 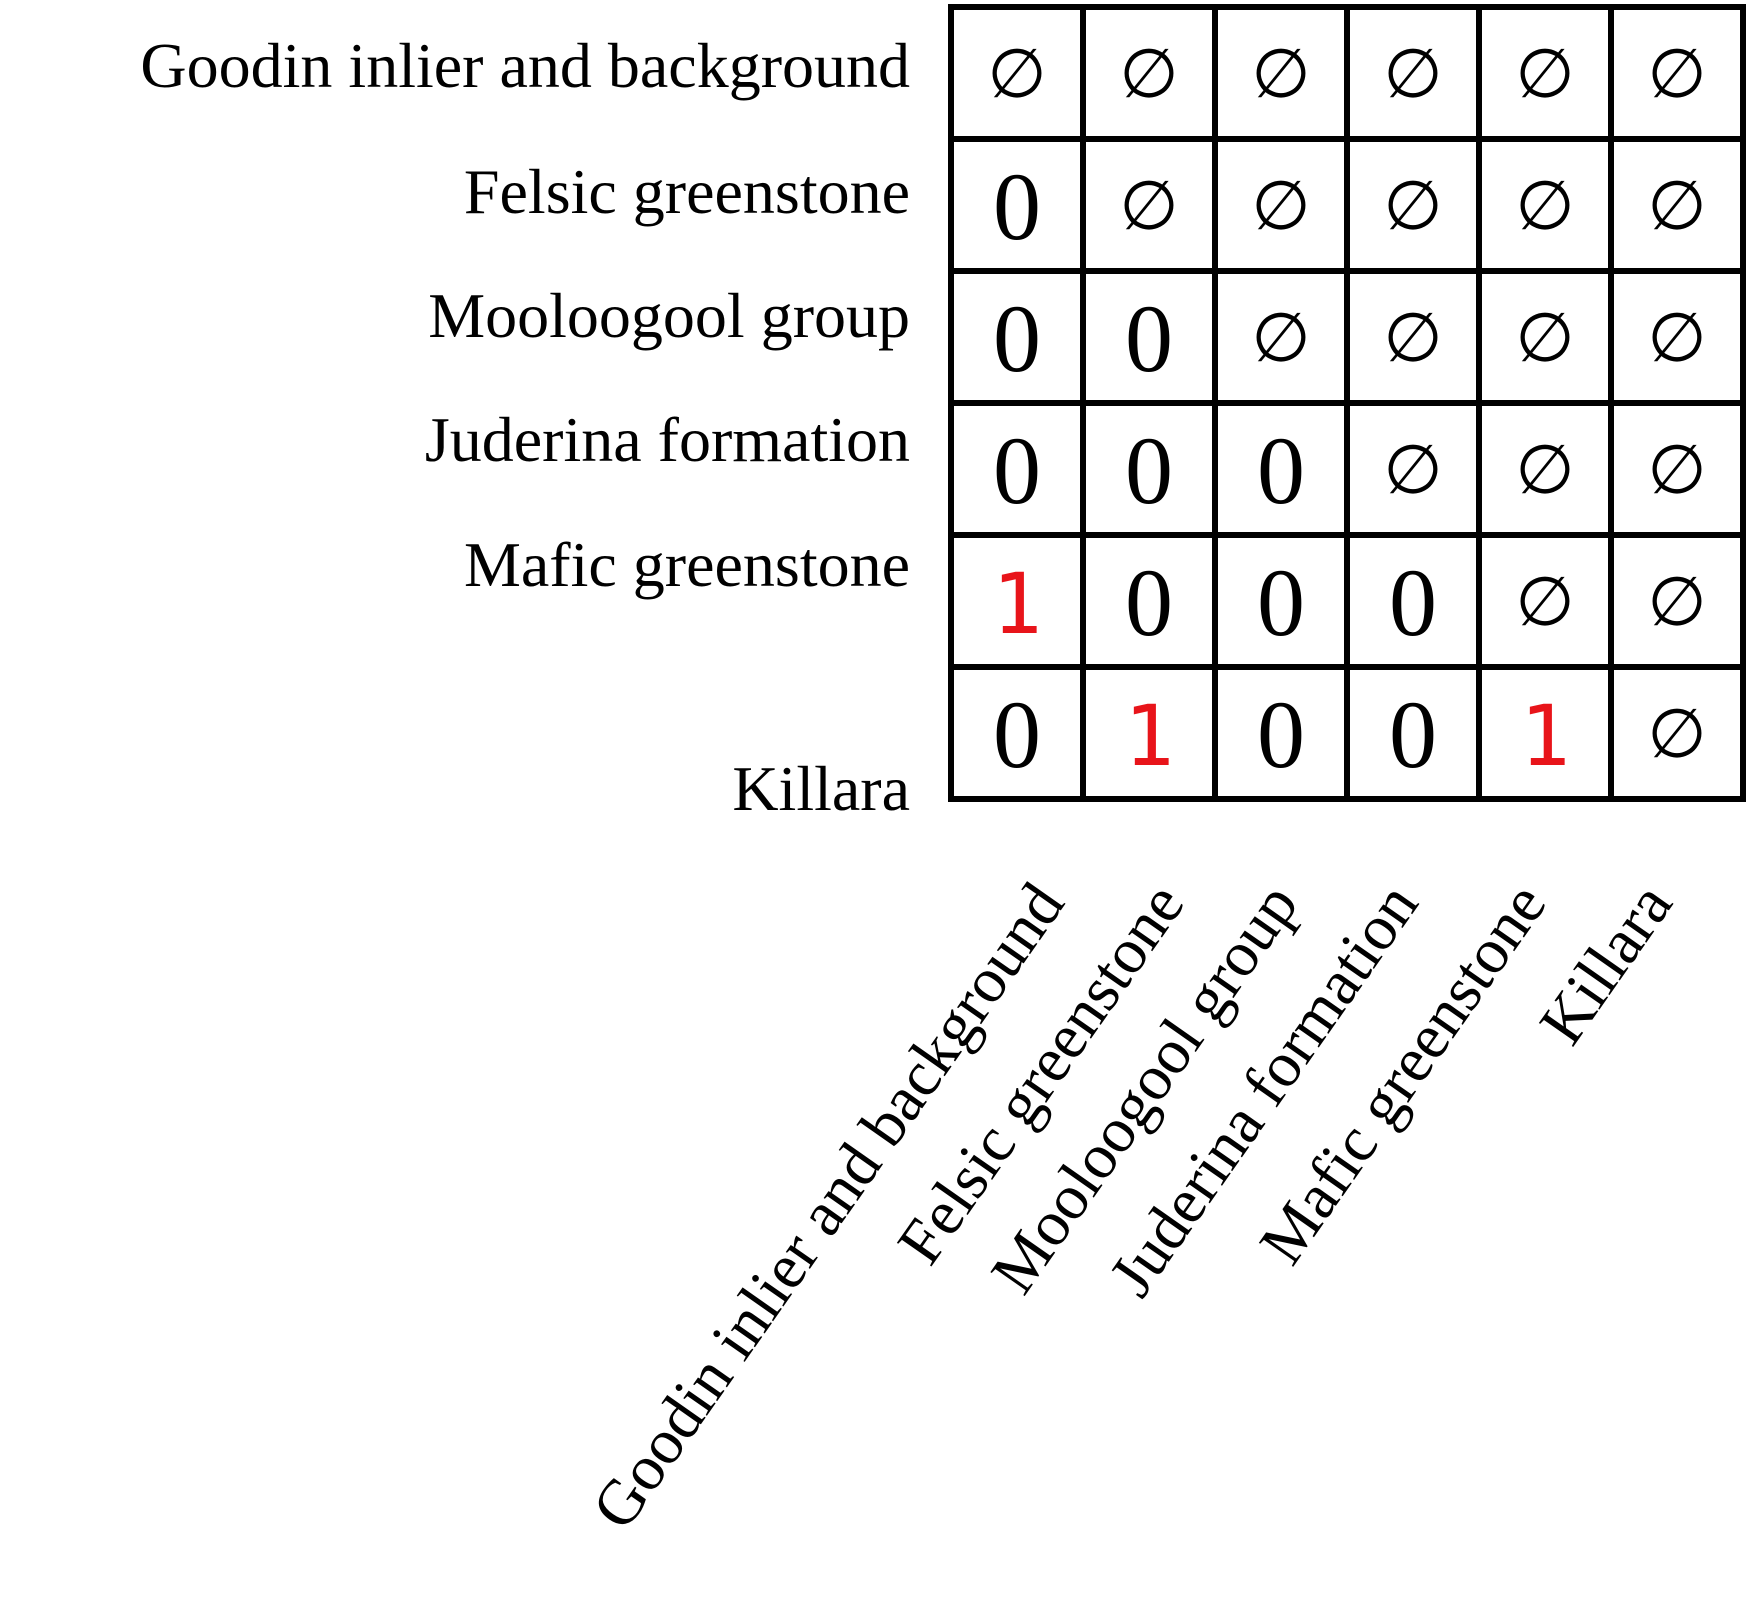 What do you see at coordinates (1605, 963) in the screenshot?
I see `column-label: Killara` at bounding box center [1605, 963].